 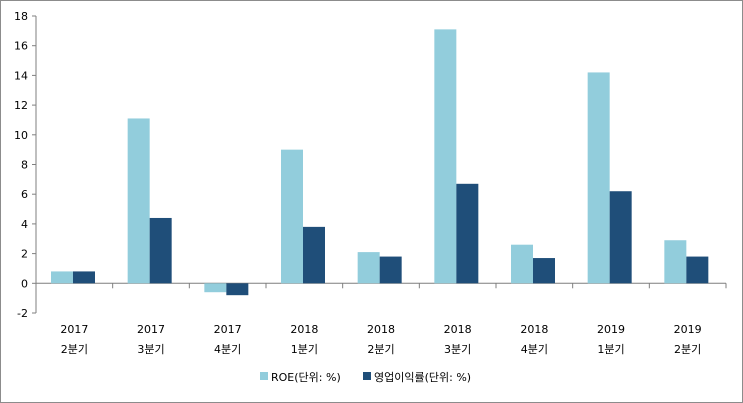 I want to click on y-tick-label: 8, so click(x=24, y=165).